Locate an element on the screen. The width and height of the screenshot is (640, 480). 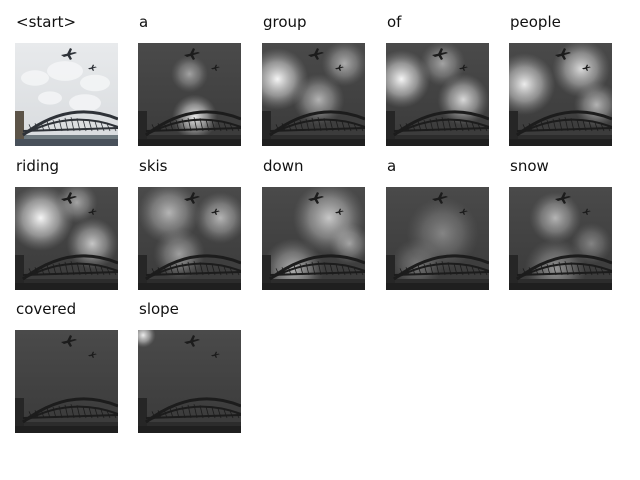
word-label: riding is located at coordinates (38, 166).